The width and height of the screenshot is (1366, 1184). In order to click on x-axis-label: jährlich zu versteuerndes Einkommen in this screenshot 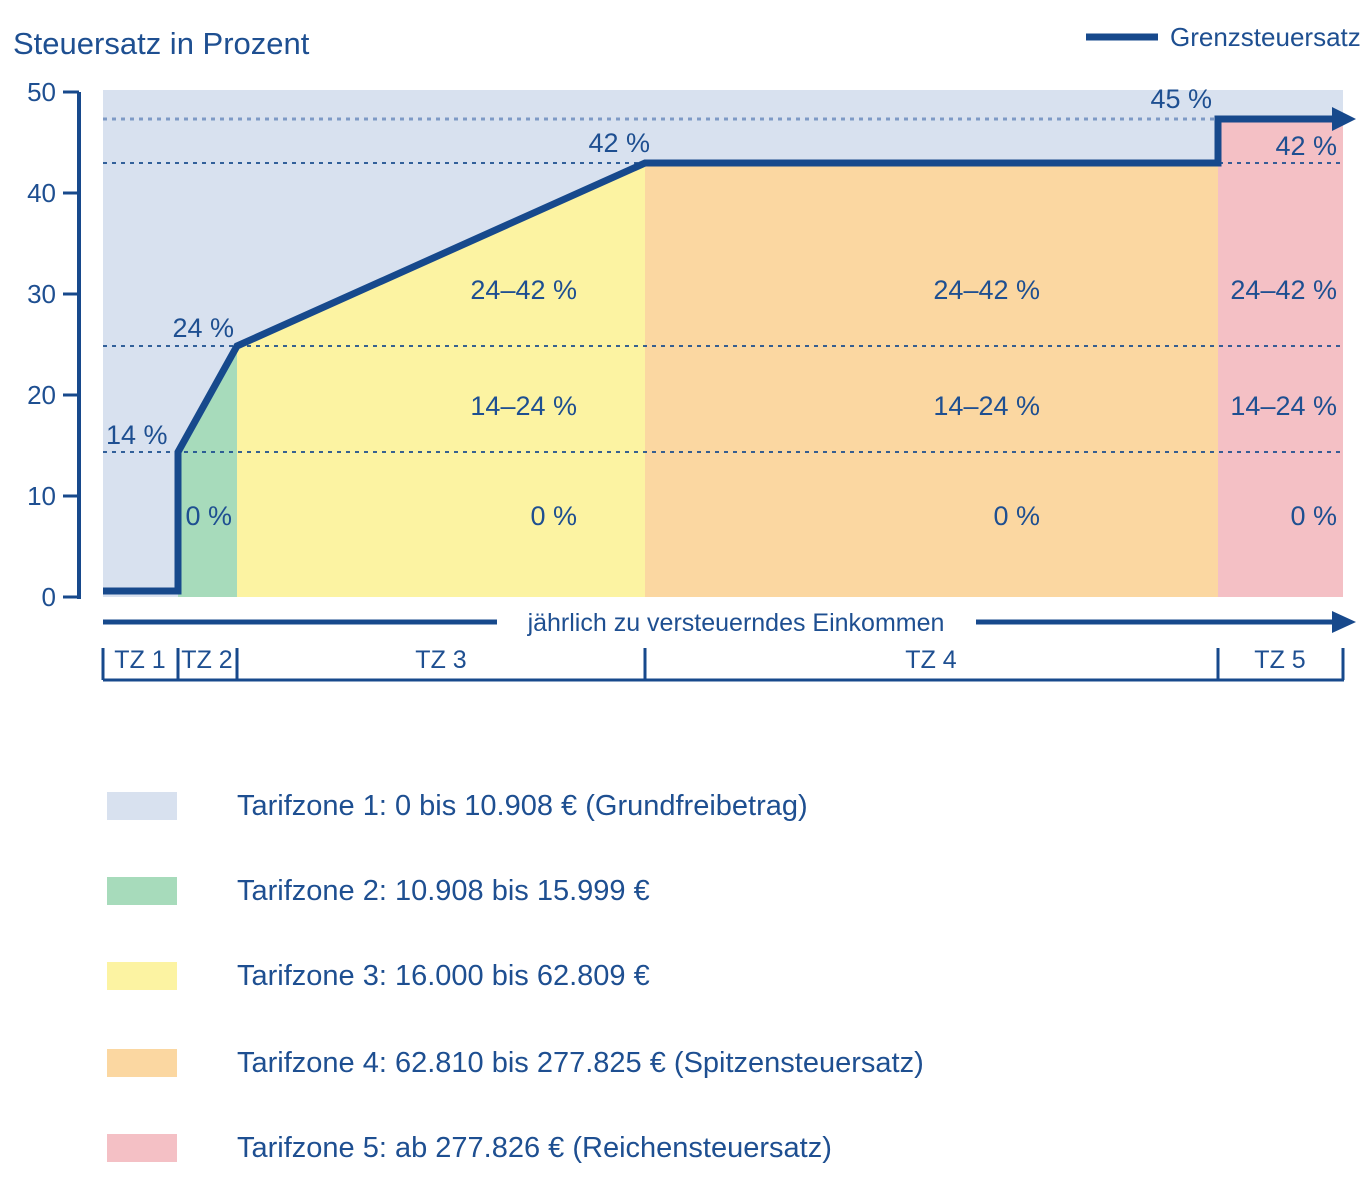, I will do `click(736, 623)`.